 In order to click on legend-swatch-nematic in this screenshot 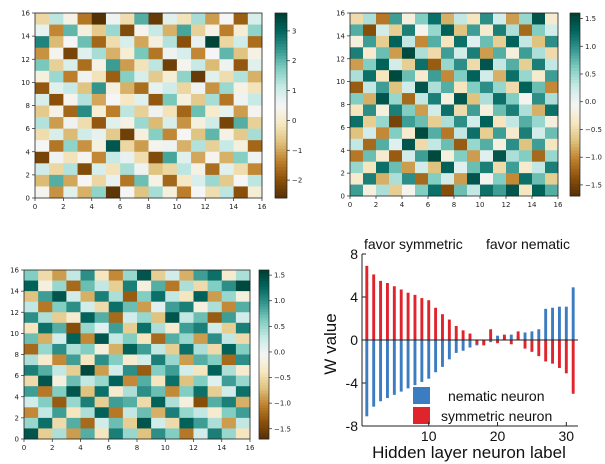, I will do `click(421, 395)`.